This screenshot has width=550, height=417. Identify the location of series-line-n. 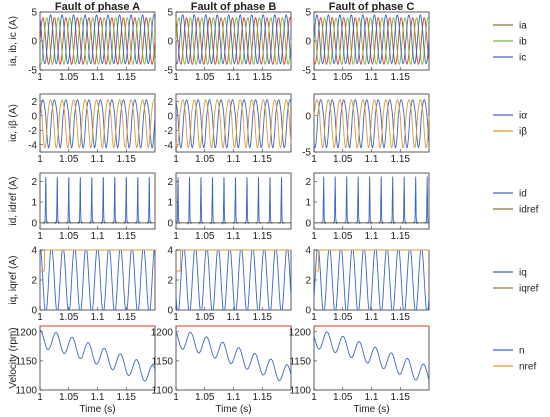
(97, 355).